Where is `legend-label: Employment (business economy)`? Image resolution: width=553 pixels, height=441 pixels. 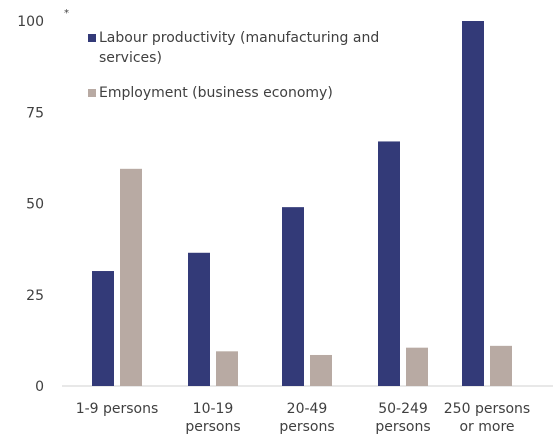 legend-label: Employment (business economy) is located at coordinates (216, 93).